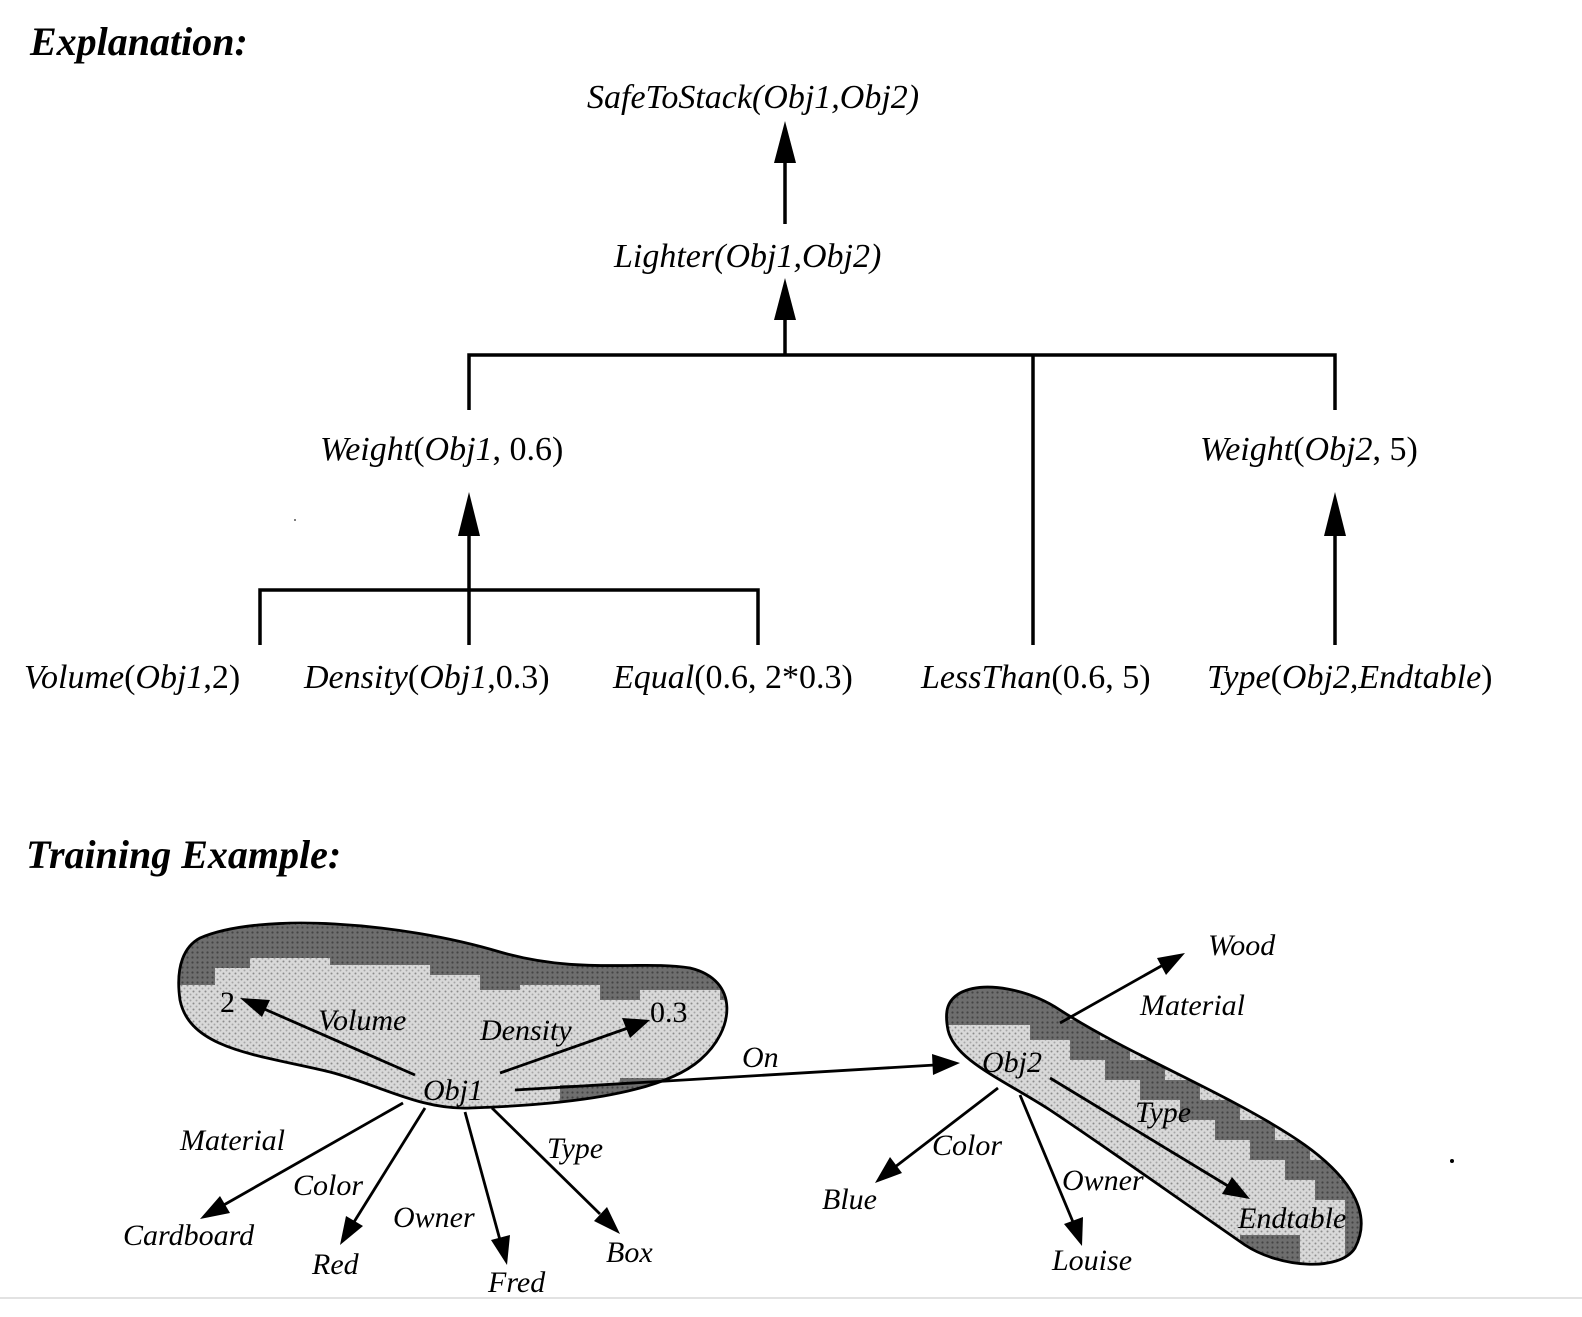 The width and height of the screenshot is (1582, 1317). Describe the element at coordinates (367, 449) in the screenshot. I see `node-weight-obj1-pred: Weight` at that location.